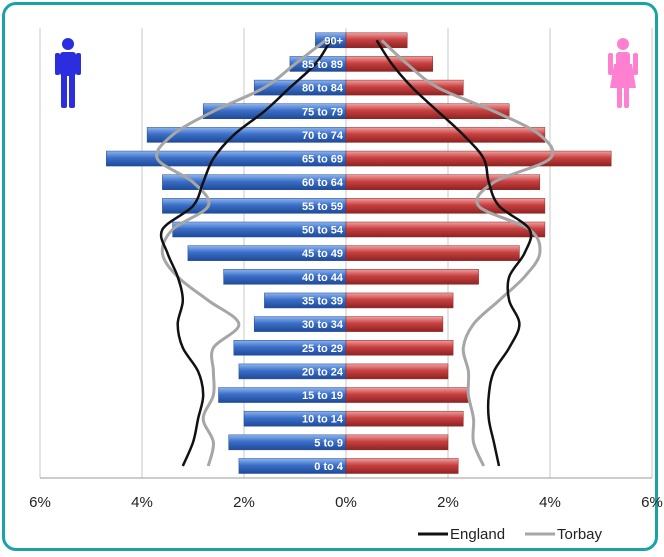  What do you see at coordinates (323, 420) in the screenshot?
I see `age-group-label: 10 to 14` at bounding box center [323, 420].